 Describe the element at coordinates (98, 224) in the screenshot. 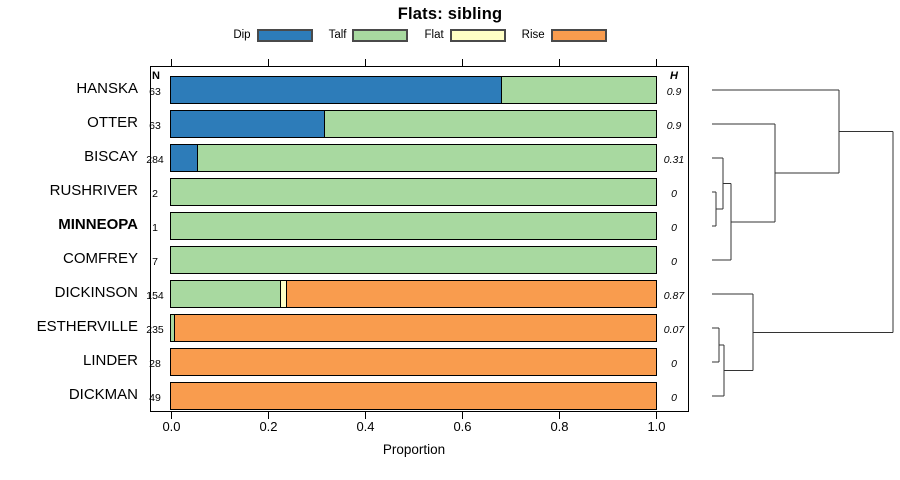

I see `row-label-minneopa: MINNEOPA` at that location.